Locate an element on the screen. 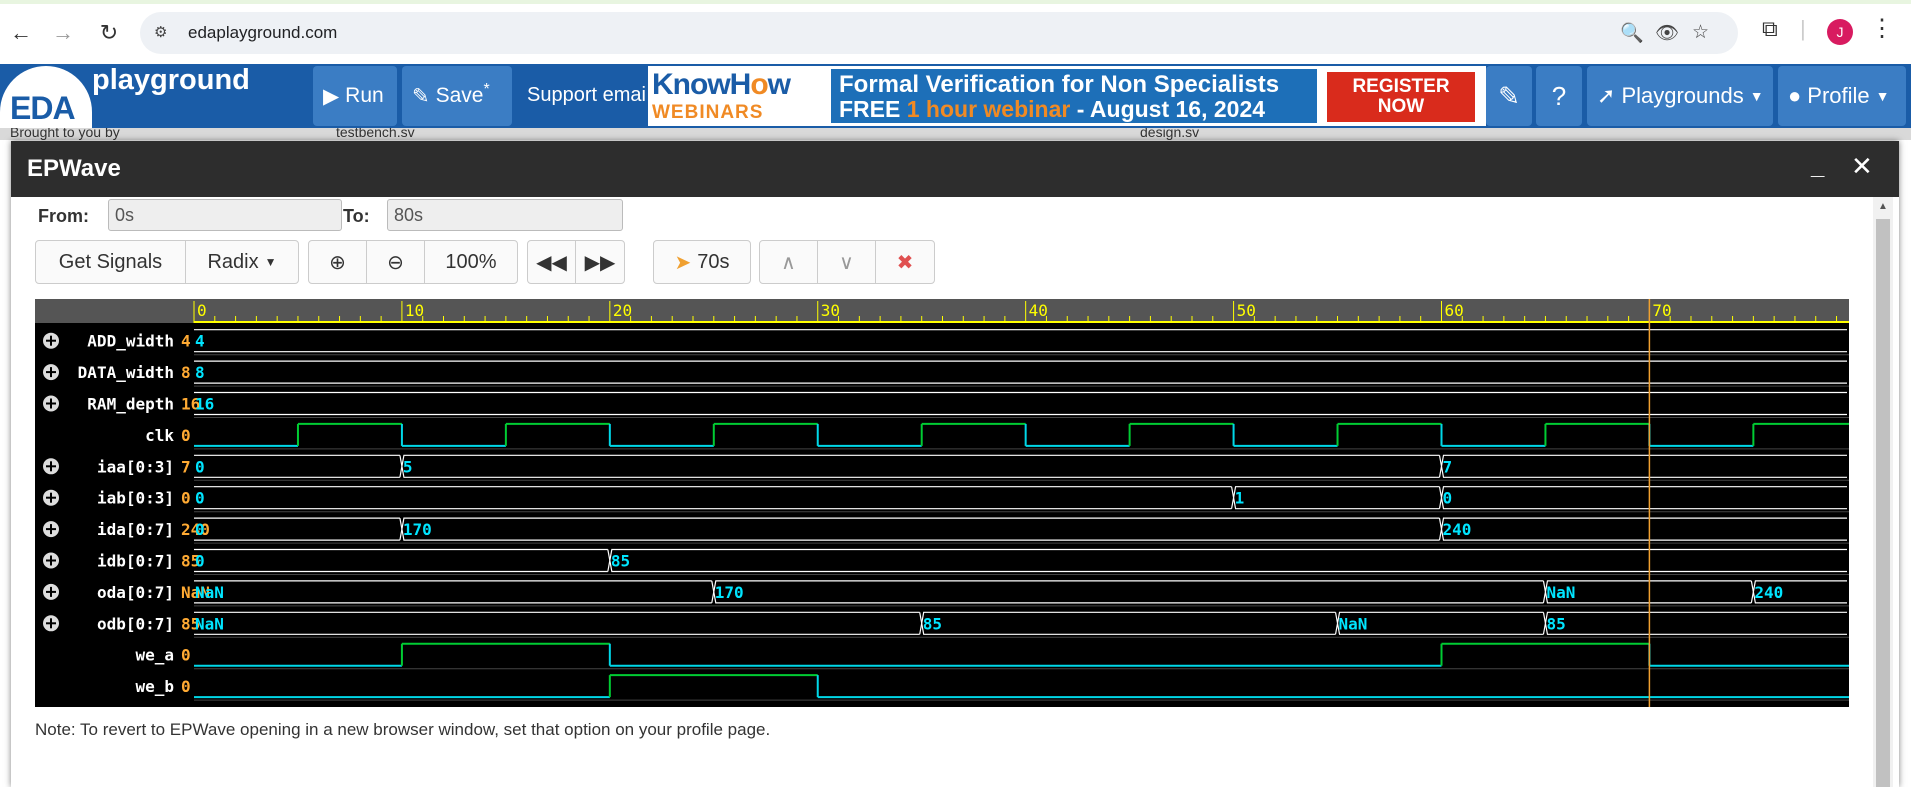 This screenshot has width=1911, height=787. signal-value: 7 is located at coordinates (186, 466).